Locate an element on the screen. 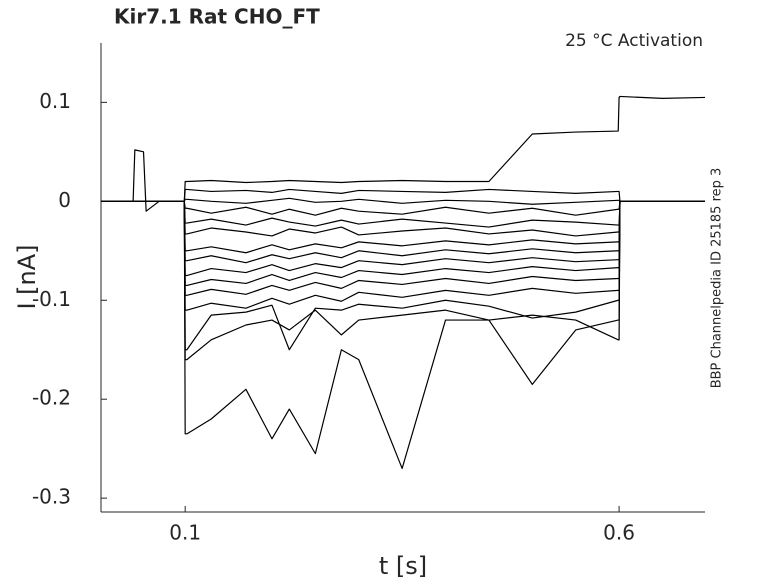 This screenshot has width=778, height=583. y-tick-label: -0.2 is located at coordinates (51, 398).